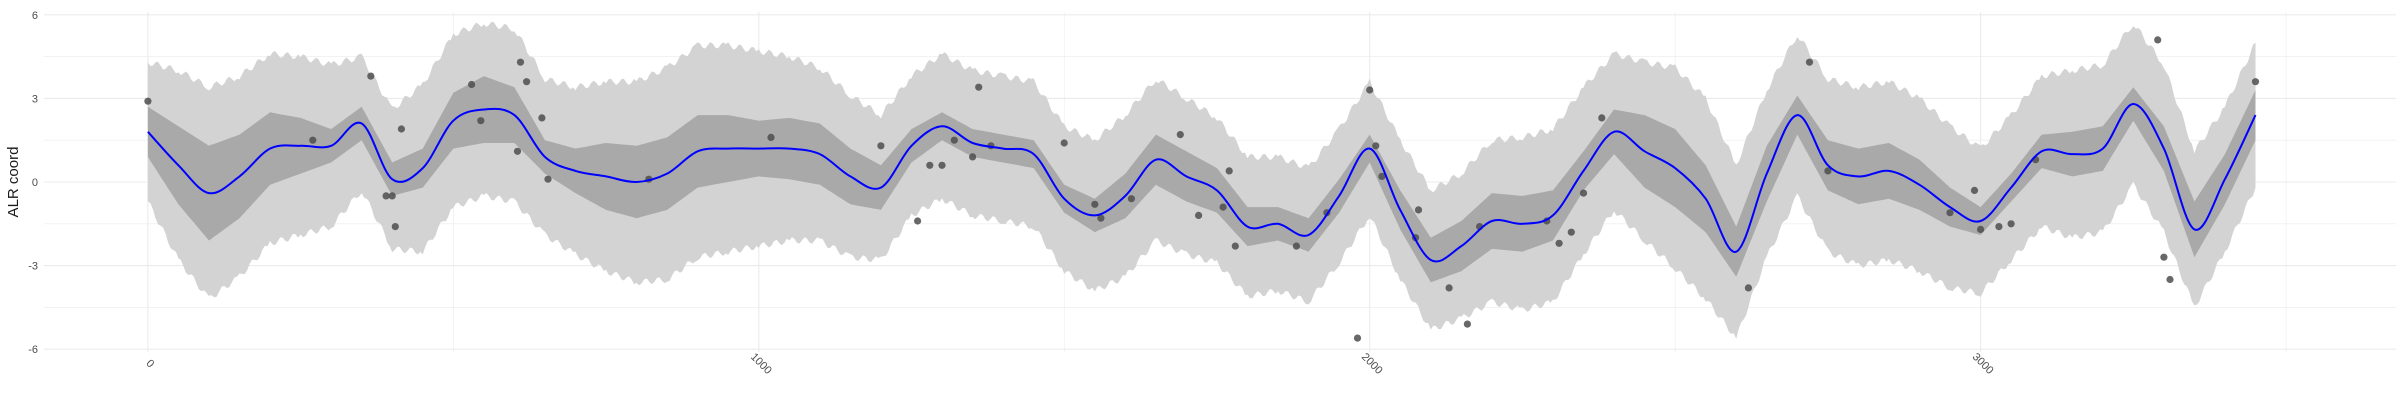 This screenshot has width=2400, height=400. Describe the element at coordinates (35, 99) in the screenshot. I see `y-tick-label: 3` at that location.